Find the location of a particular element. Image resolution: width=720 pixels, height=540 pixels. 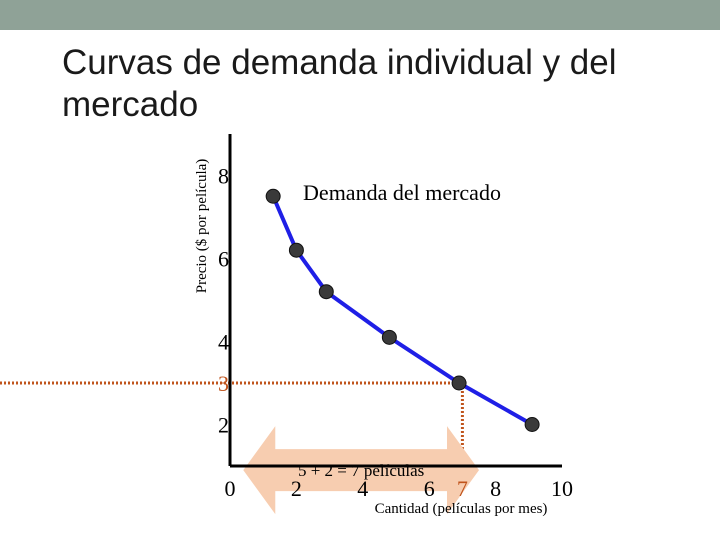

x-tick-label: 8 is located at coordinates (495, 488).